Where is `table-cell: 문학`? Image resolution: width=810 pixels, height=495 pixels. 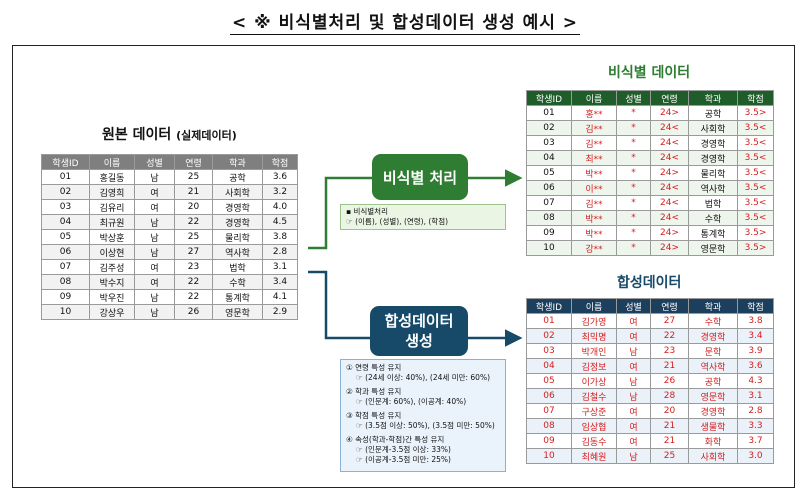
table-cell: 문학 is located at coordinates (713, 351).